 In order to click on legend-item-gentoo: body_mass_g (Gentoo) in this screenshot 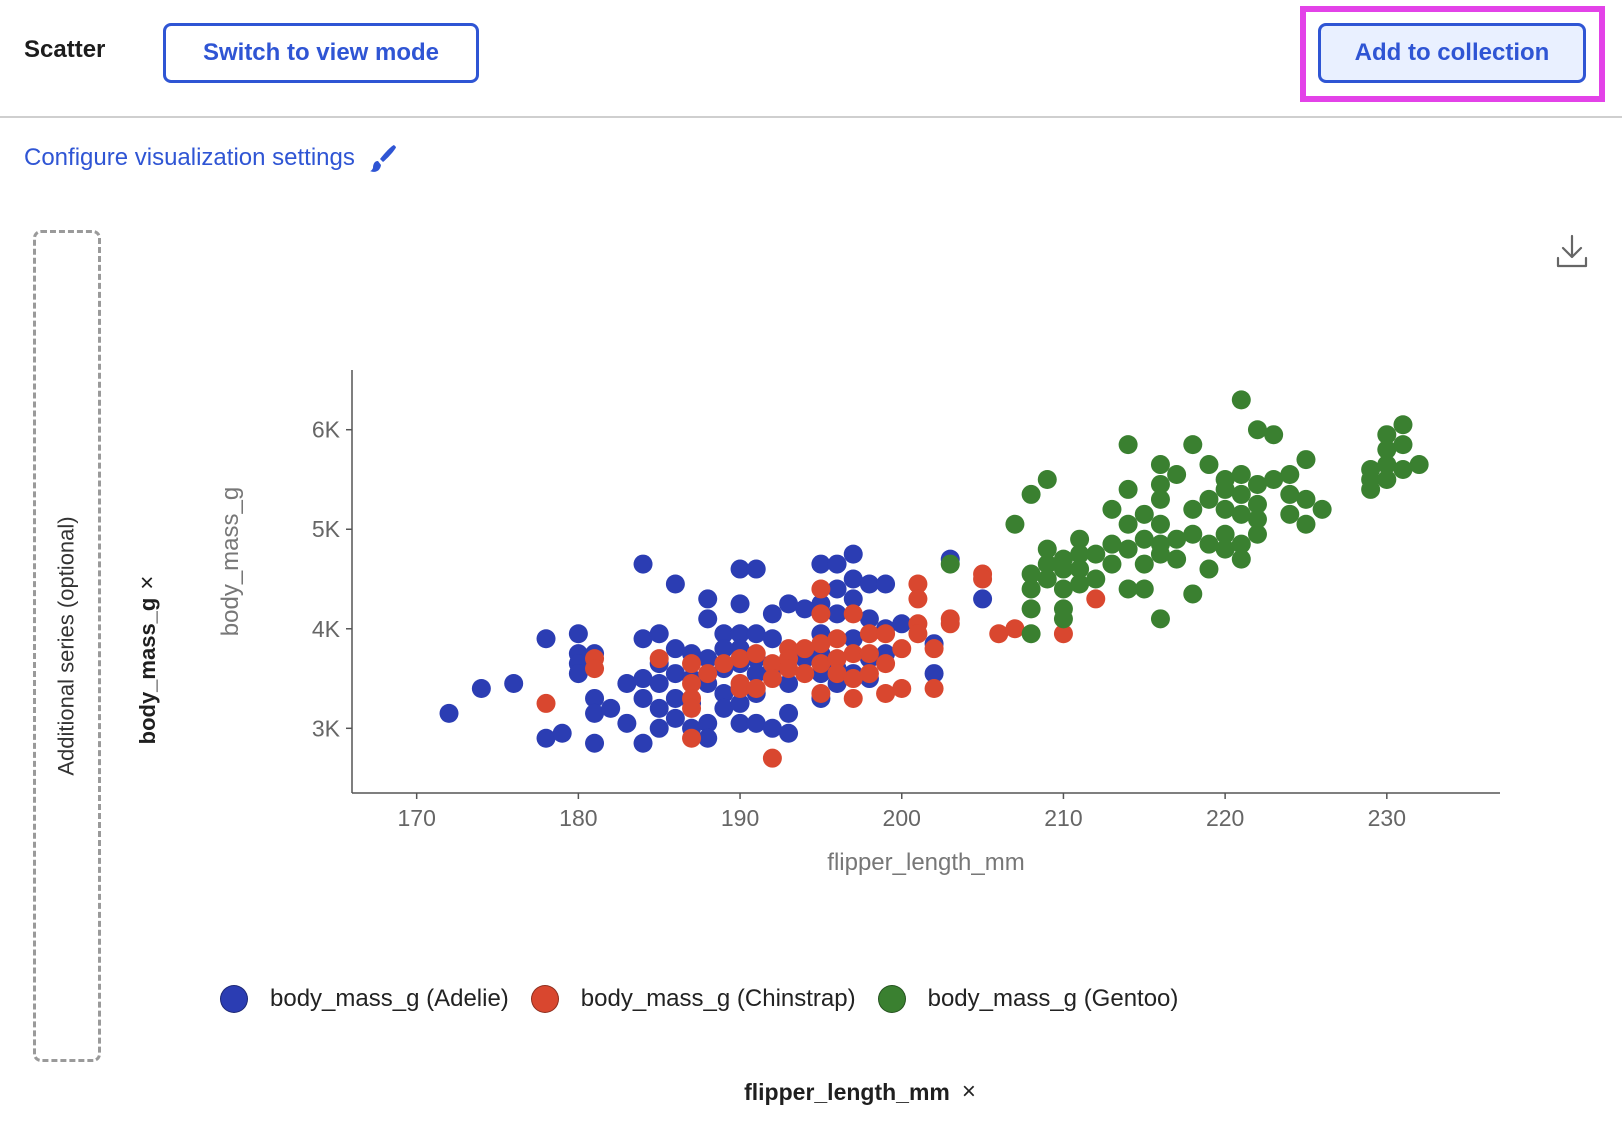, I will do `click(1027, 999)`.